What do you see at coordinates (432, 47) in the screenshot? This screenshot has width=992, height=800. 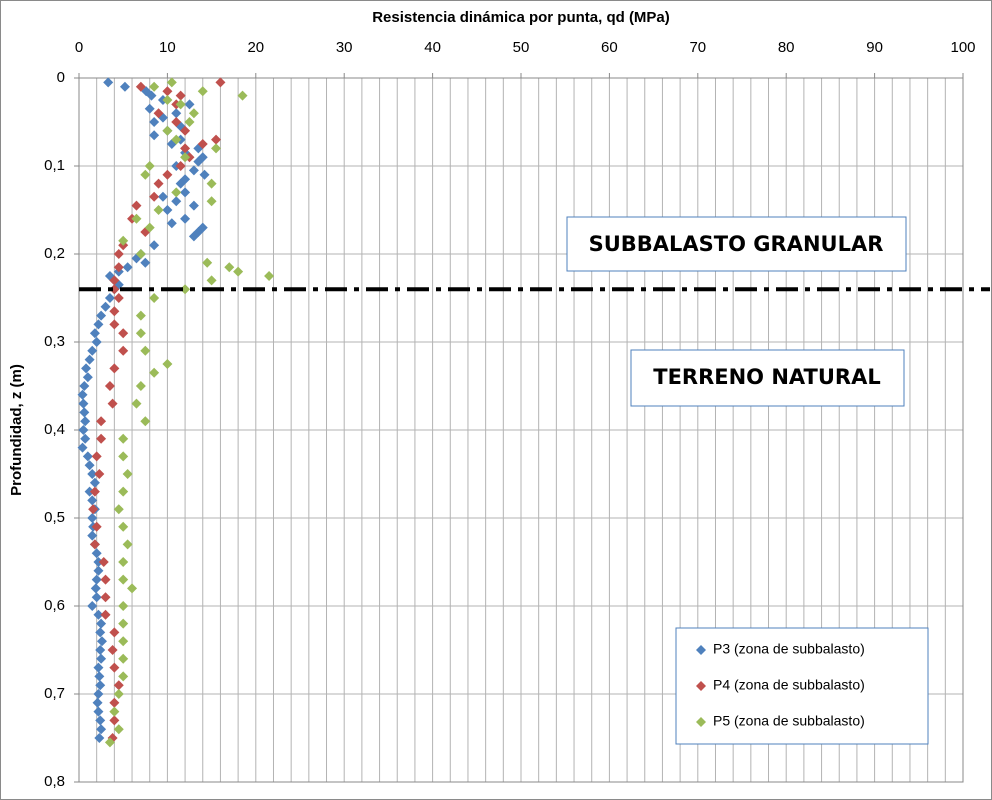 I see `x-tick-label: 40` at bounding box center [432, 47].